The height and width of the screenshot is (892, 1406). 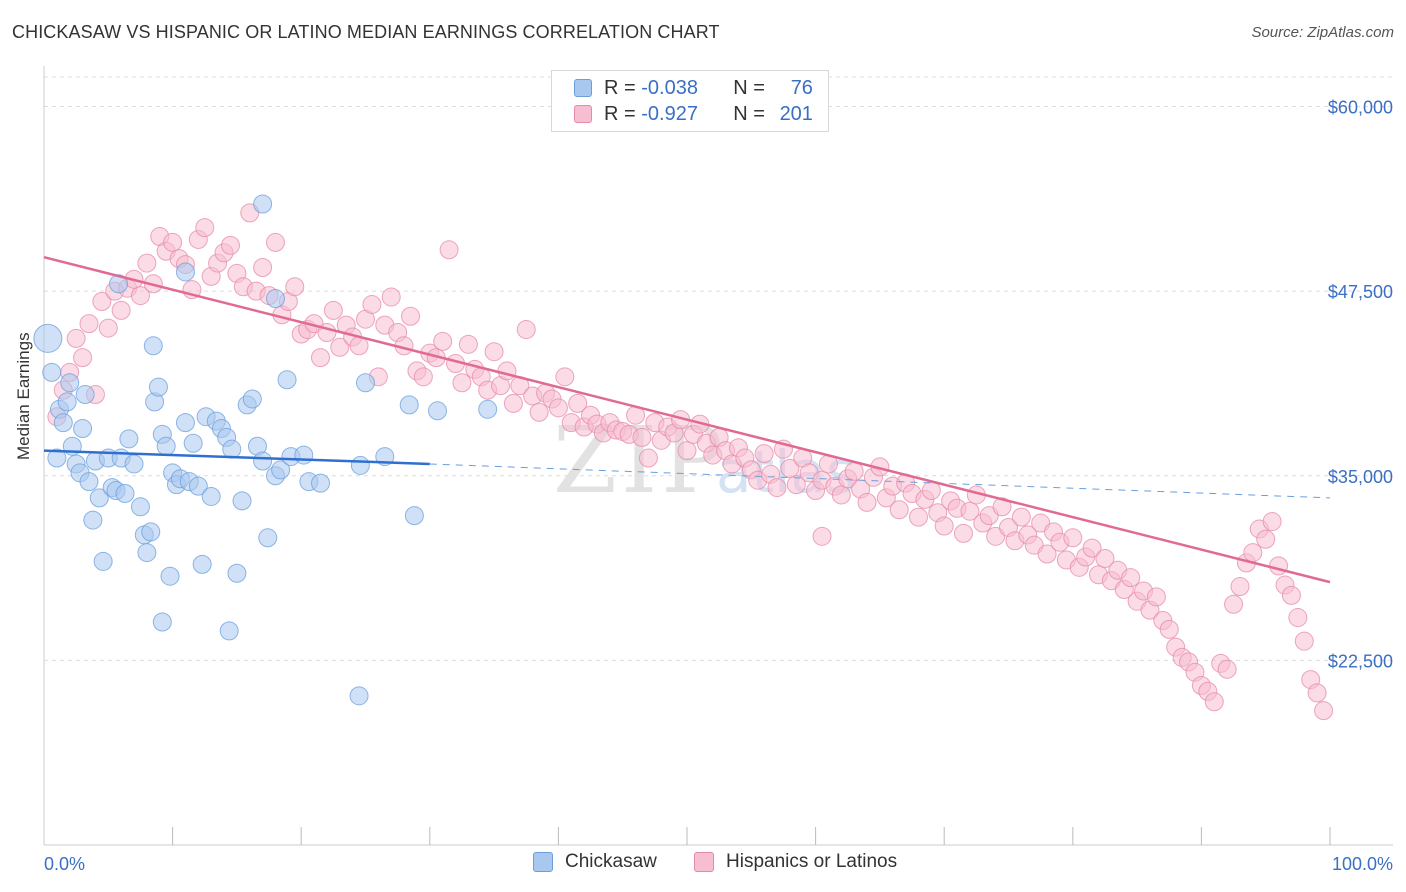 What do you see at coordinates (1360, 292) in the screenshot?
I see `y-tick-label: $47,500` at bounding box center [1360, 292].